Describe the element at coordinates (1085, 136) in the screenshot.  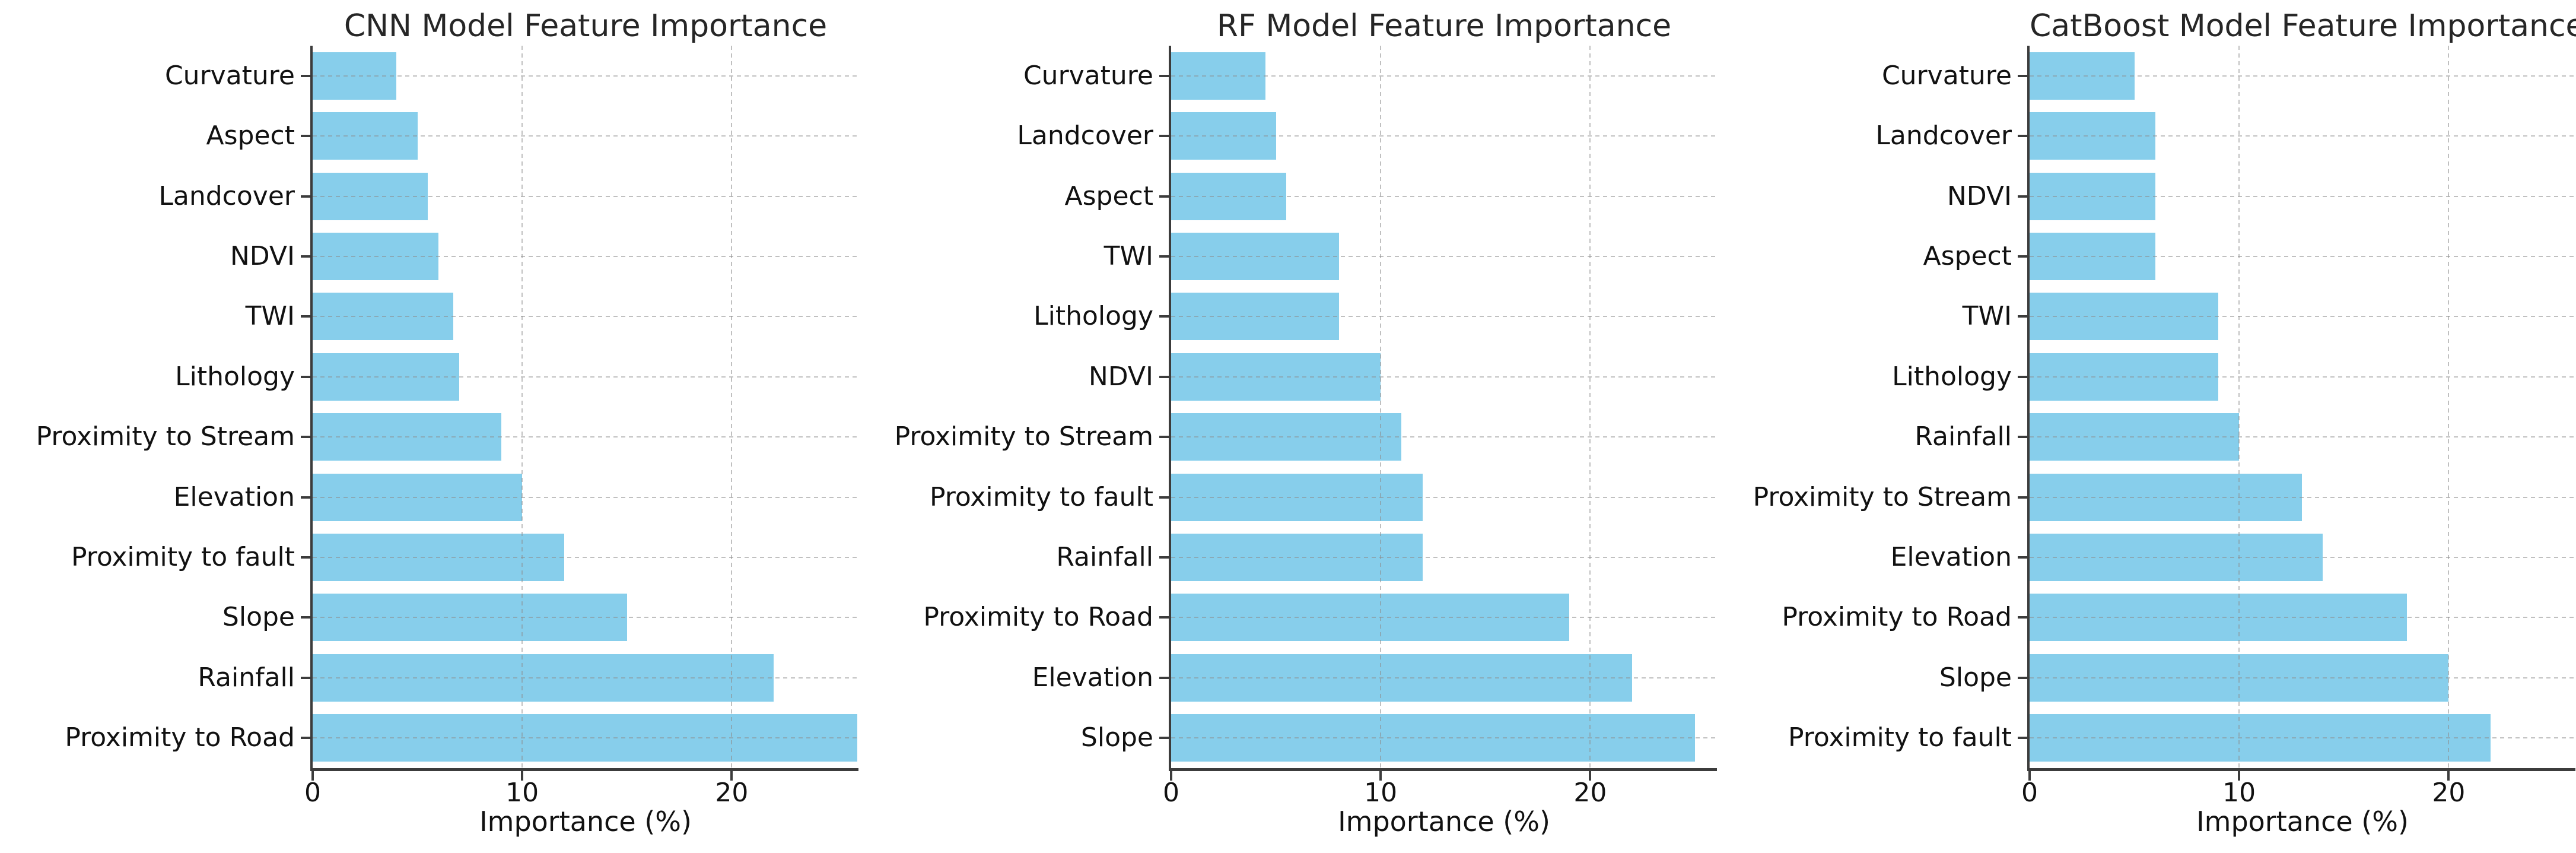
I see `y-tick-label-landcover: Landcover` at that location.